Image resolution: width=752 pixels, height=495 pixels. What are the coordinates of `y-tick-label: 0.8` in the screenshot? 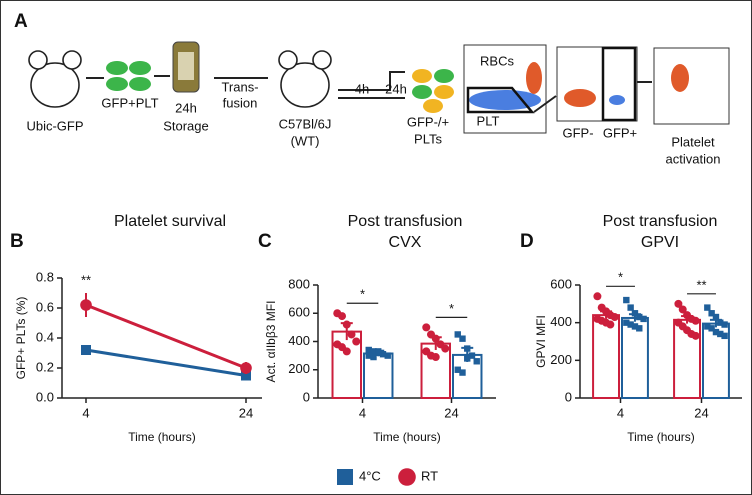 It's located at (45, 276).